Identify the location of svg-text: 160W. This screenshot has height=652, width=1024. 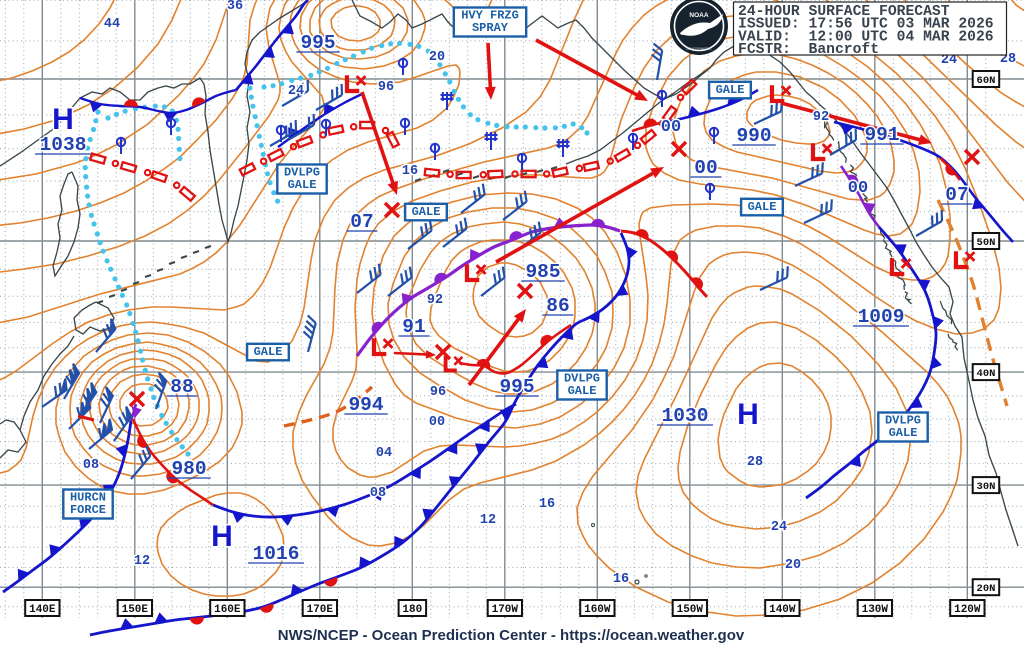
(597, 610).